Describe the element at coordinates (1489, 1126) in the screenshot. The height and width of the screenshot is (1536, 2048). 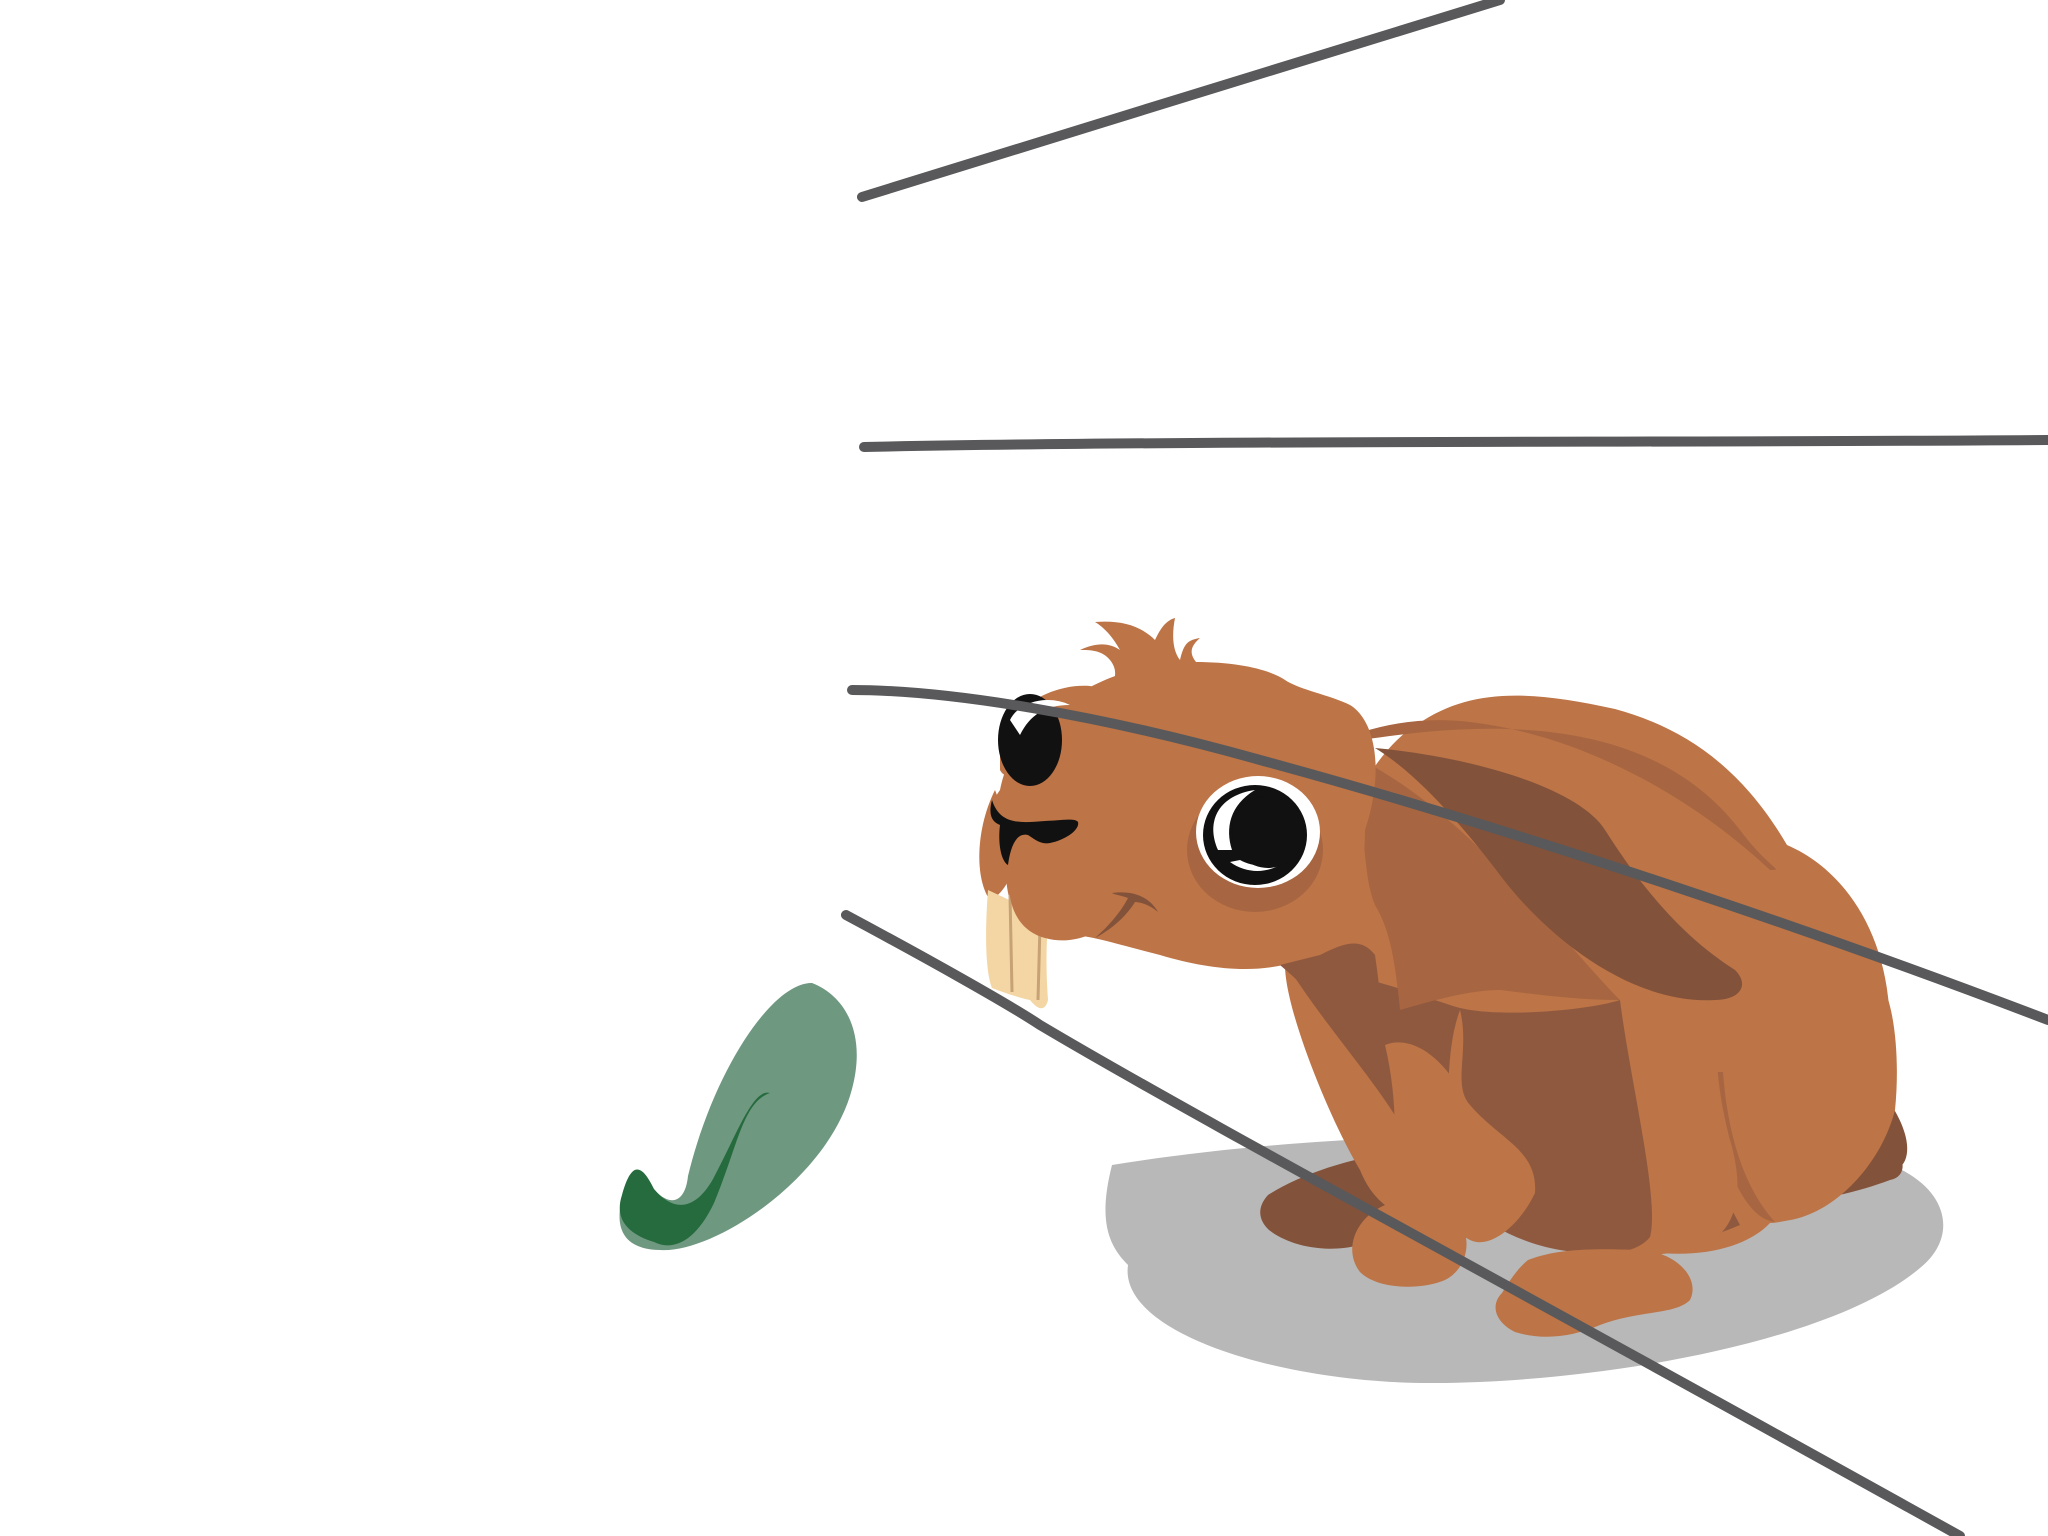
I see `front-leg-front` at that location.